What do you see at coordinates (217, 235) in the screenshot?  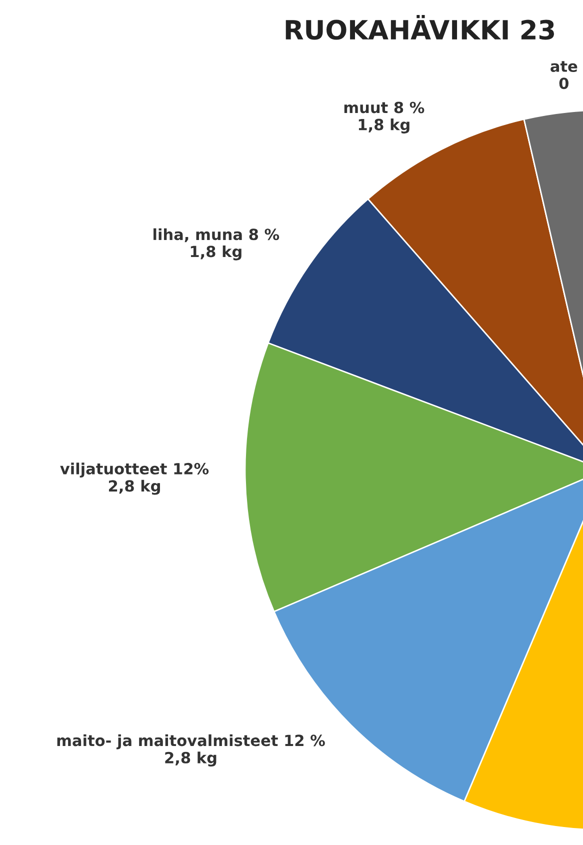 I see `slice-label: liha, muna 8 %` at bounding box center [217, 235].